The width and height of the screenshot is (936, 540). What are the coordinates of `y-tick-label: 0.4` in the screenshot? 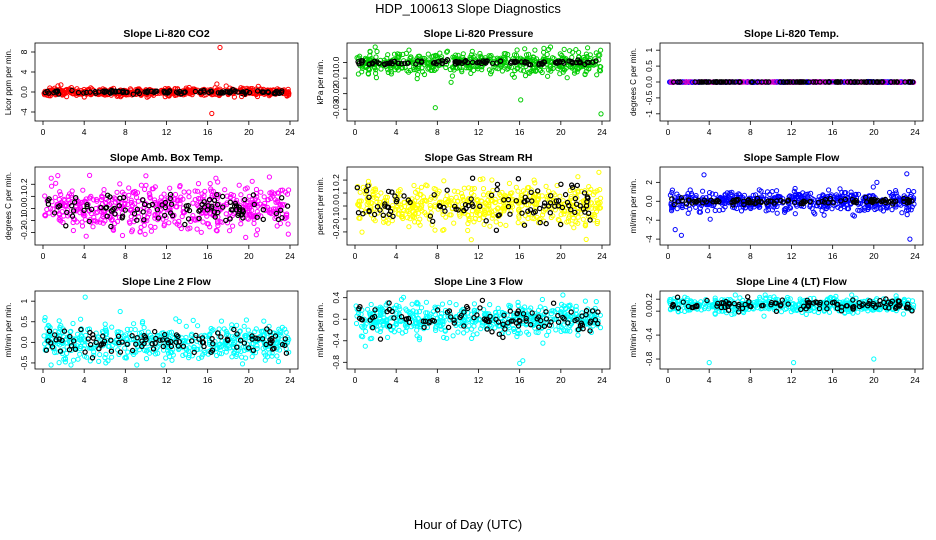 It's located at (336, 298).